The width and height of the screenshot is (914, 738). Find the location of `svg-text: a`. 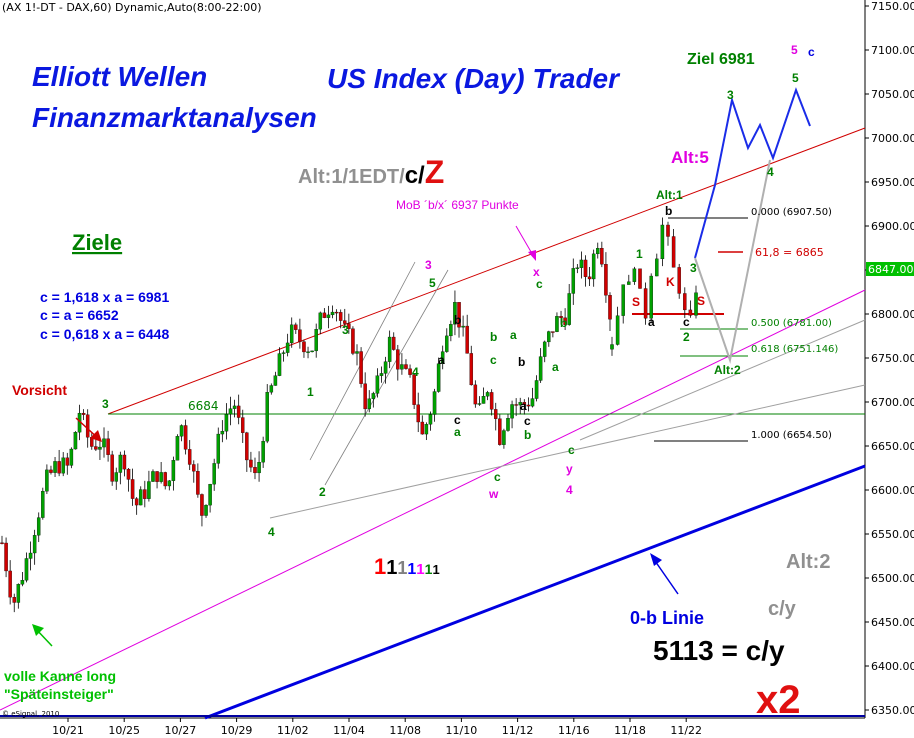

svg-text: a is located at coordinates (523, 406).